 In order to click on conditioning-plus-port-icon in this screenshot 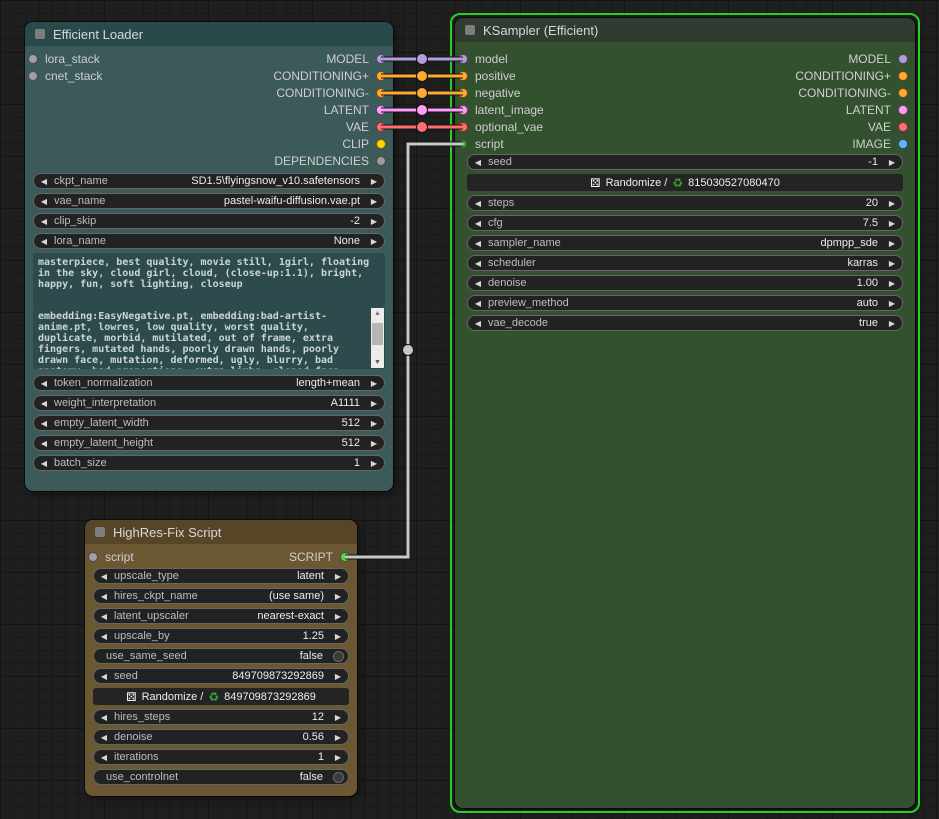, I will do `click(903, 75)`.